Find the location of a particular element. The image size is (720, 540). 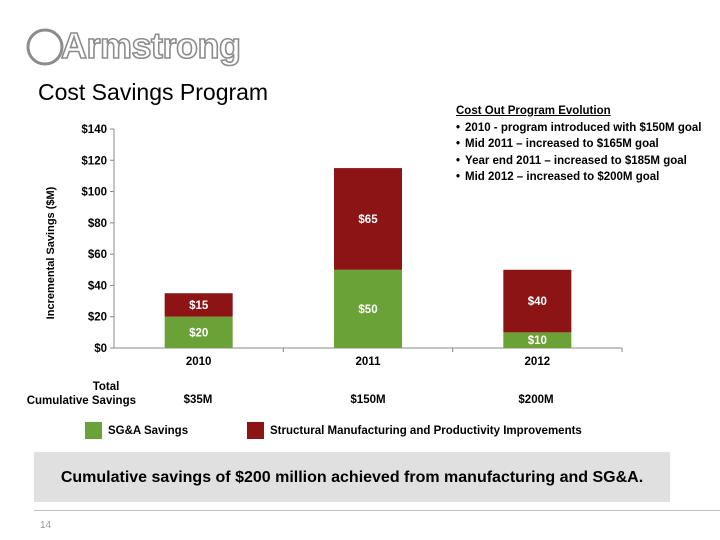

legend-structural-swatch is located at coordinates (255, 430).